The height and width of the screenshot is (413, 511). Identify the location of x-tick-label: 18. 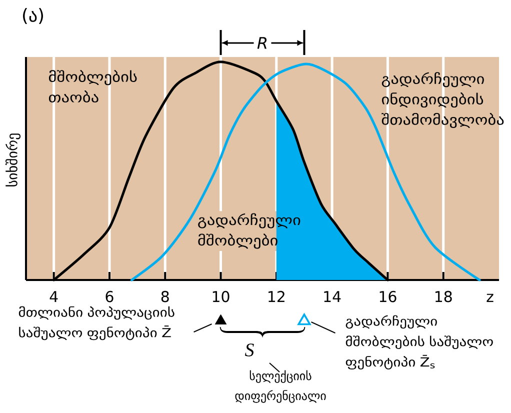
(443, 296).